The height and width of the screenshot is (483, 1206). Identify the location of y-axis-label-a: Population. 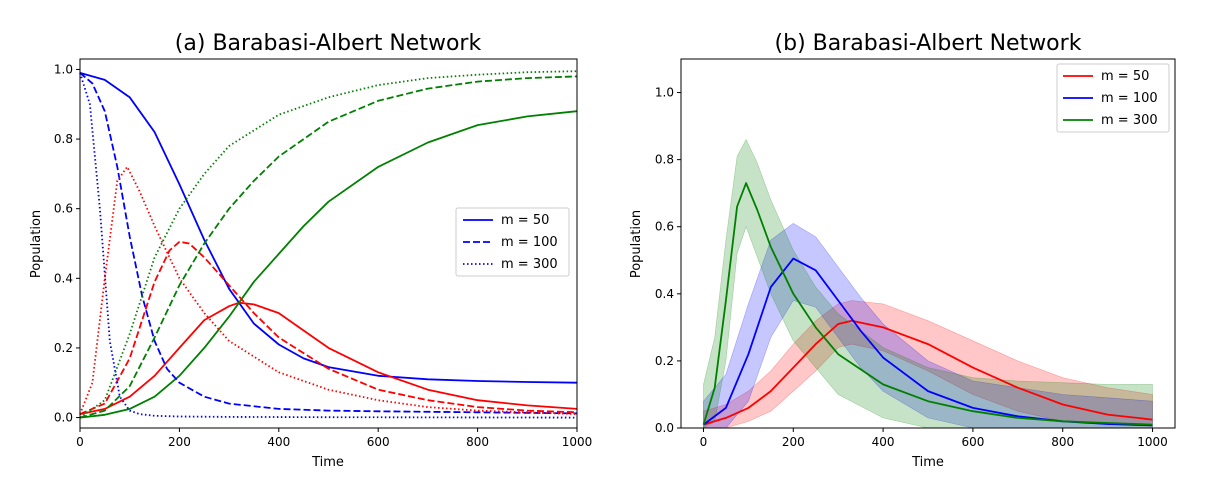
(36, 244).